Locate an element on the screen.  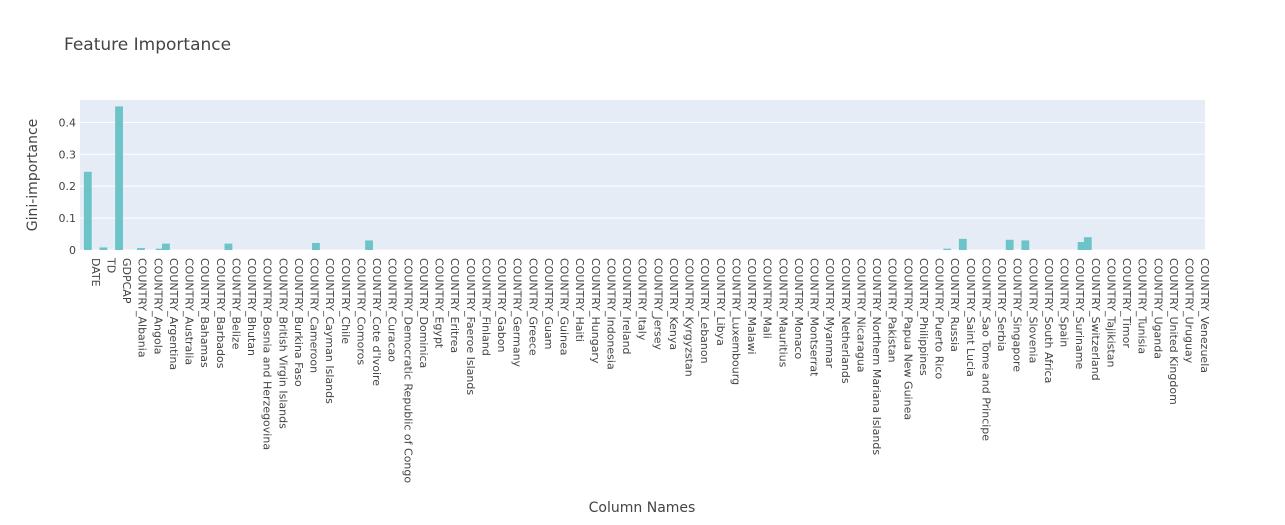
x-tick-label: COUNTRY_Eritrea is located at coordinates (454, 305).